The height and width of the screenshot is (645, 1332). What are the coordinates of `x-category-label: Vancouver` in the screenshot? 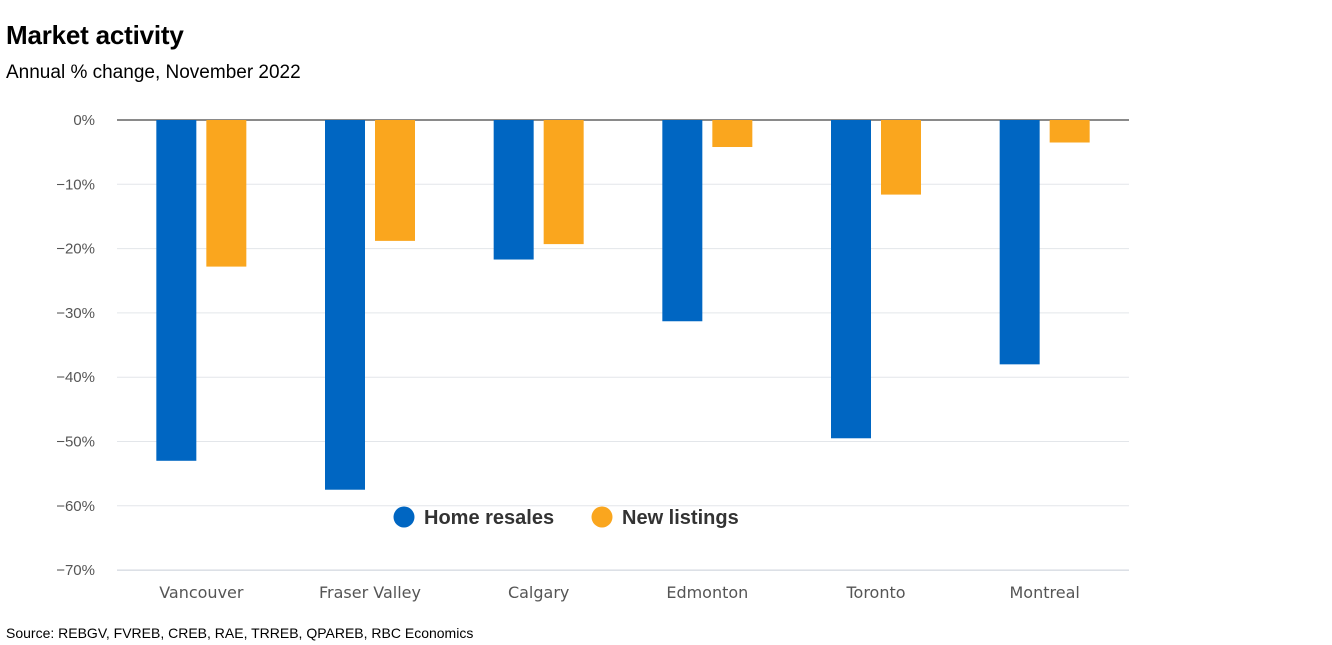 It's located at (201, 592).